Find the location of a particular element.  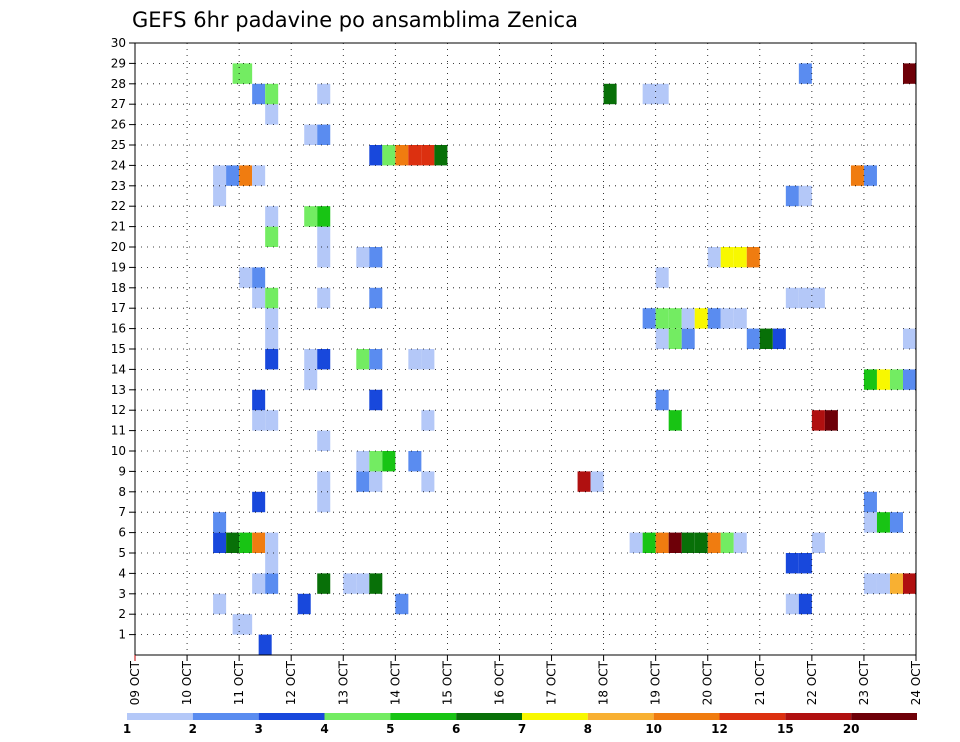

x-tick-label: 15 OCT is located at coordinates (447, 682).